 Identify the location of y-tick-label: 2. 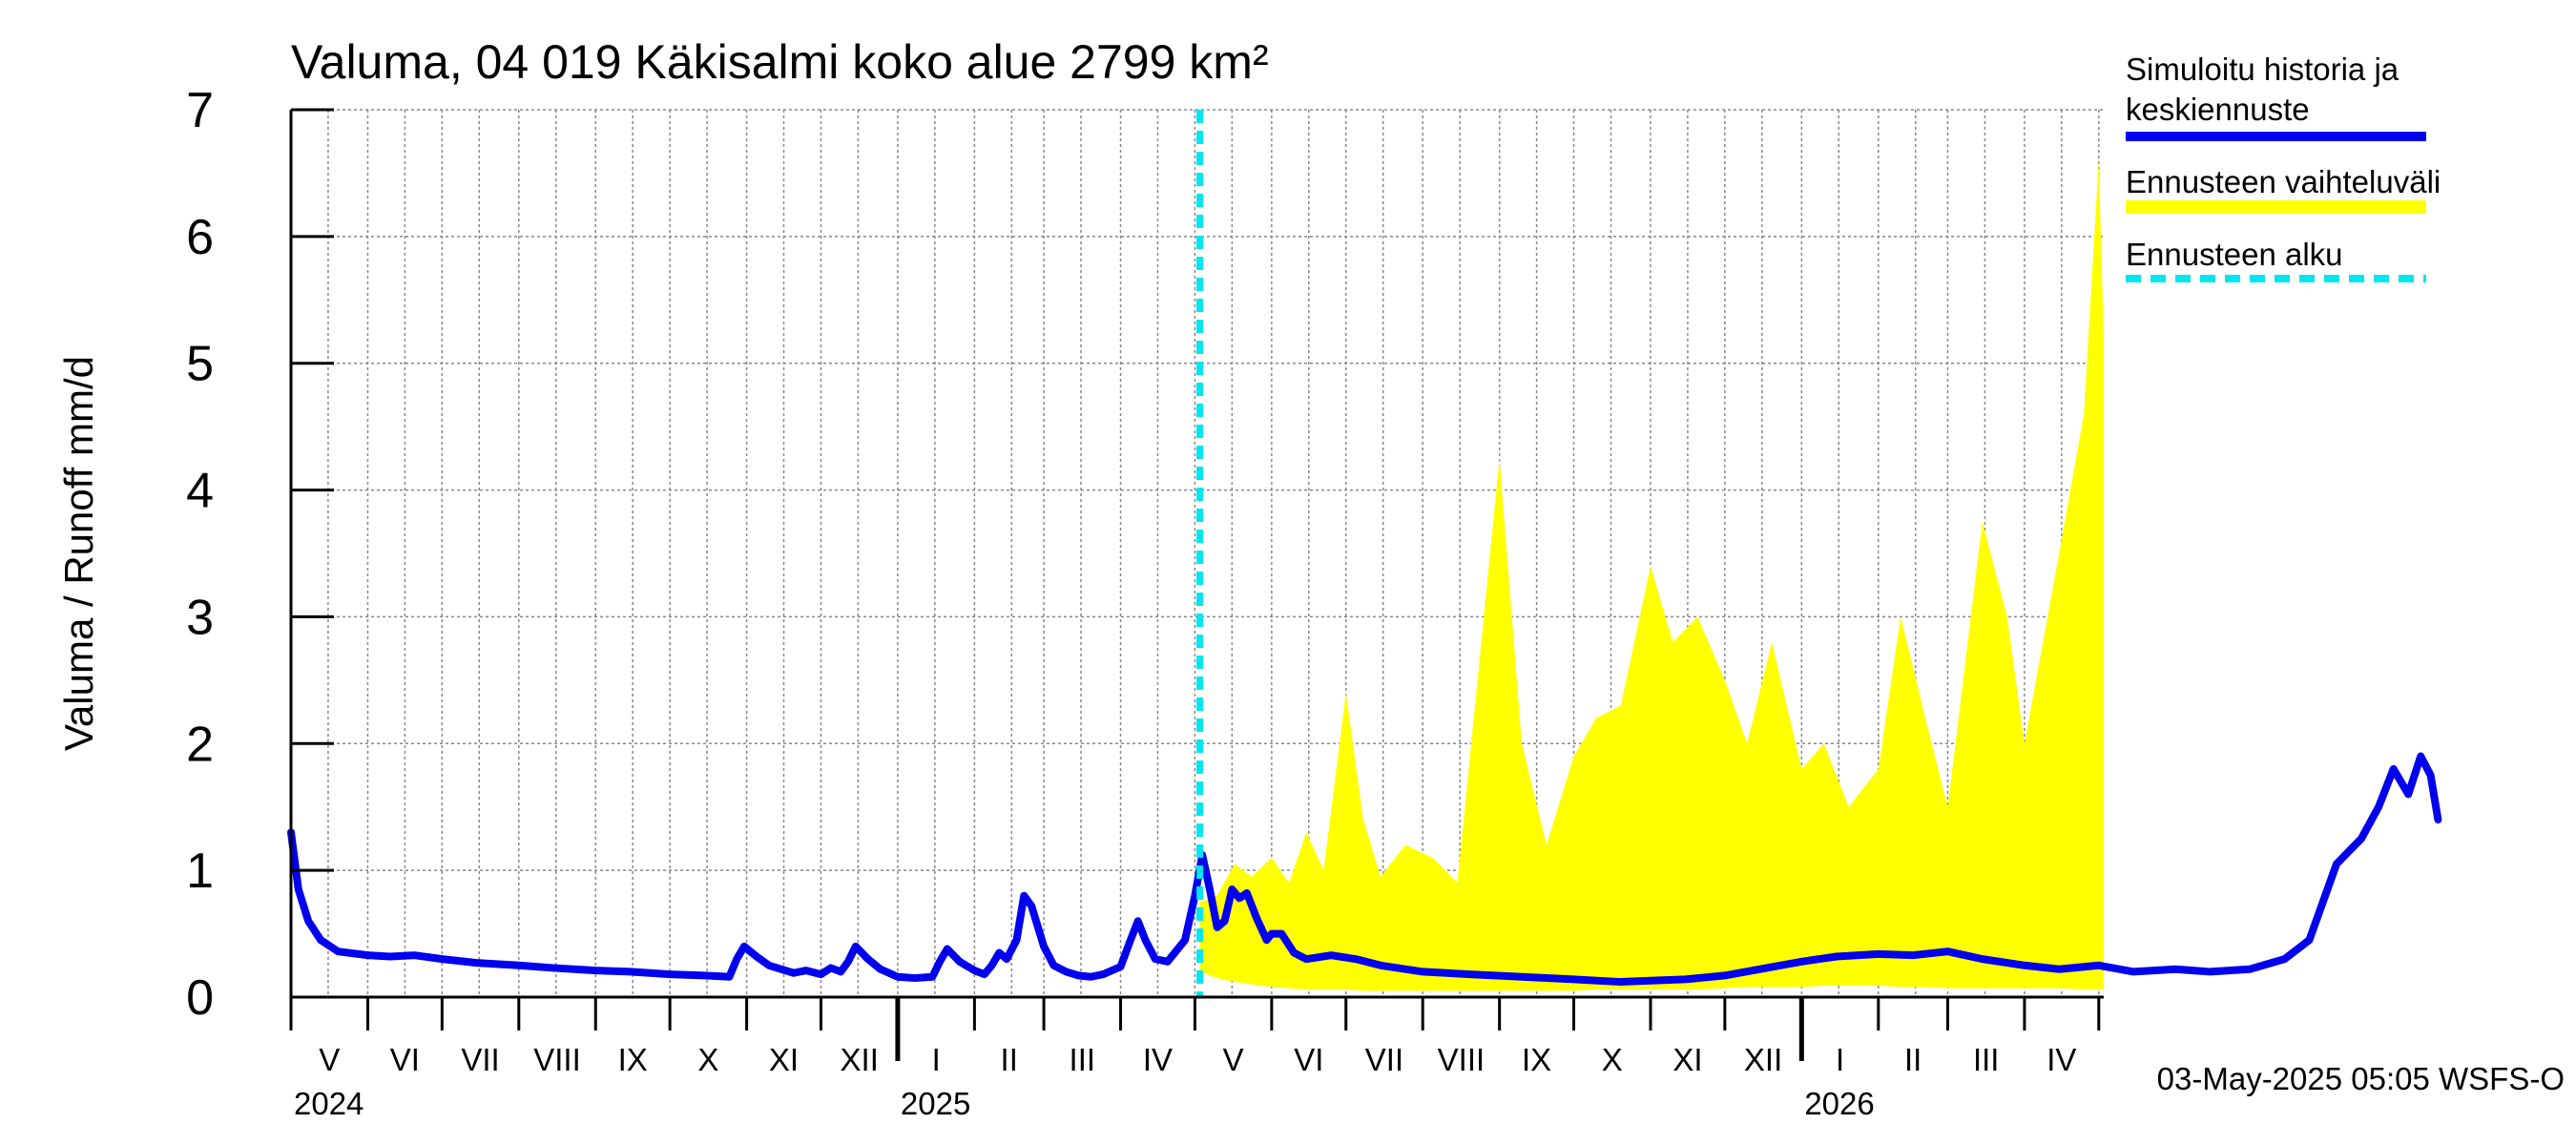
(200, 745).